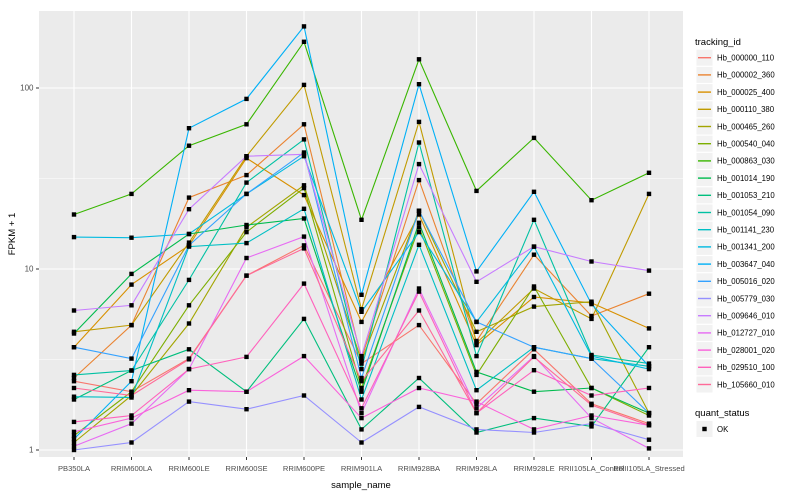  What do you see at coordinates (746, 212) in the screenshot?
I see `legend-item-label: Hb_001054_090` at bounding box center [746, 212].